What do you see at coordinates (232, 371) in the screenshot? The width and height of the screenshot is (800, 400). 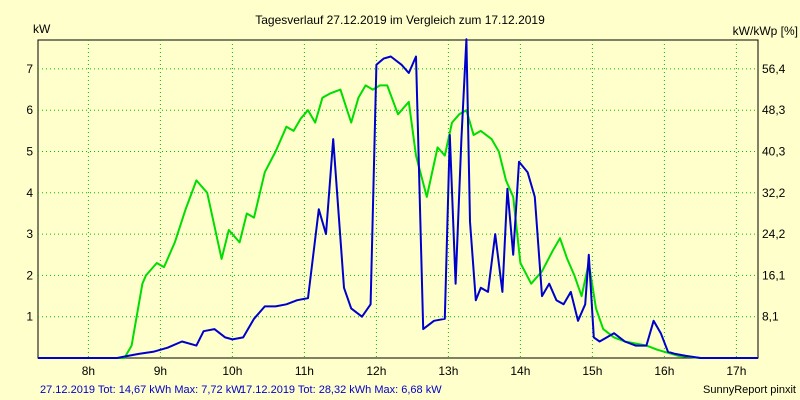 I see `x-tick-label: 10h` at bounding box center [232, 371].